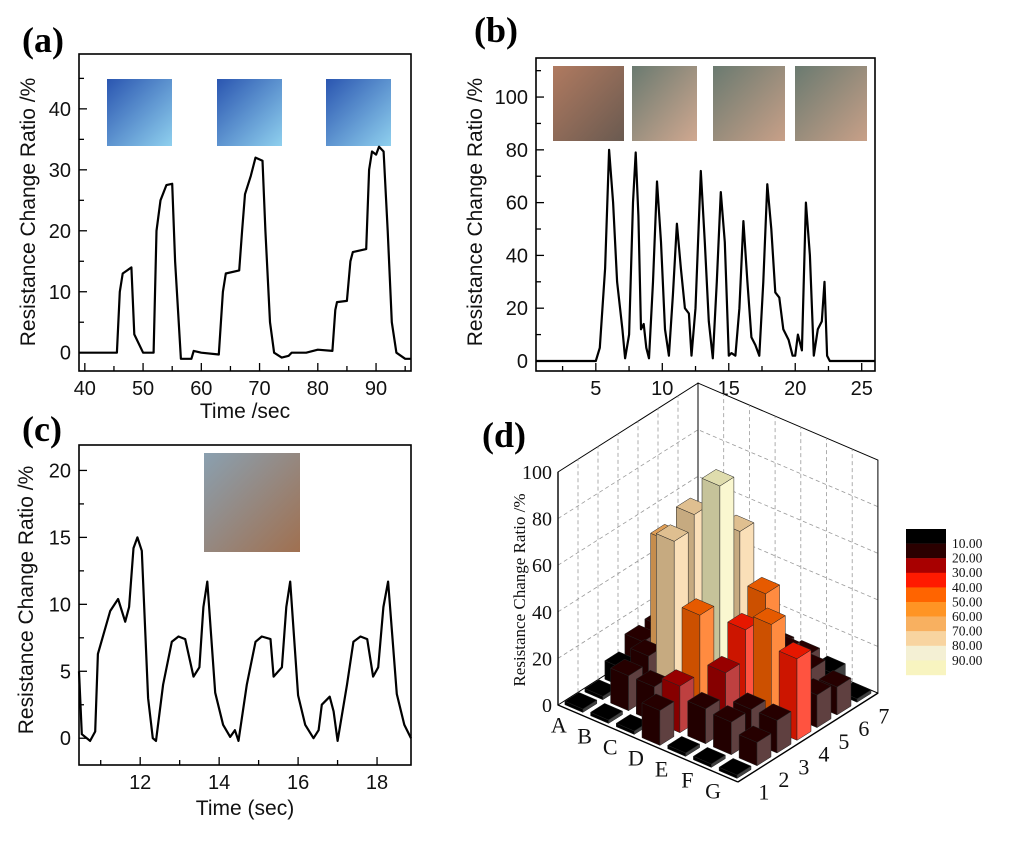 The height and width of the screenshot is (844, 1020). Describe the element at coordinates (60, 605) in the screenshot. I see `y-tick-label: 10` at that location.